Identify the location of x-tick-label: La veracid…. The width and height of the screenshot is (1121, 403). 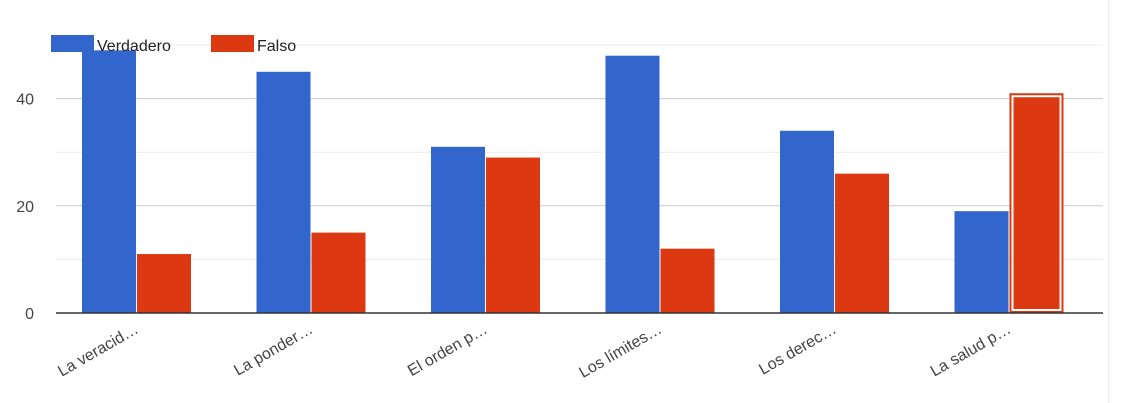
(98, 351).